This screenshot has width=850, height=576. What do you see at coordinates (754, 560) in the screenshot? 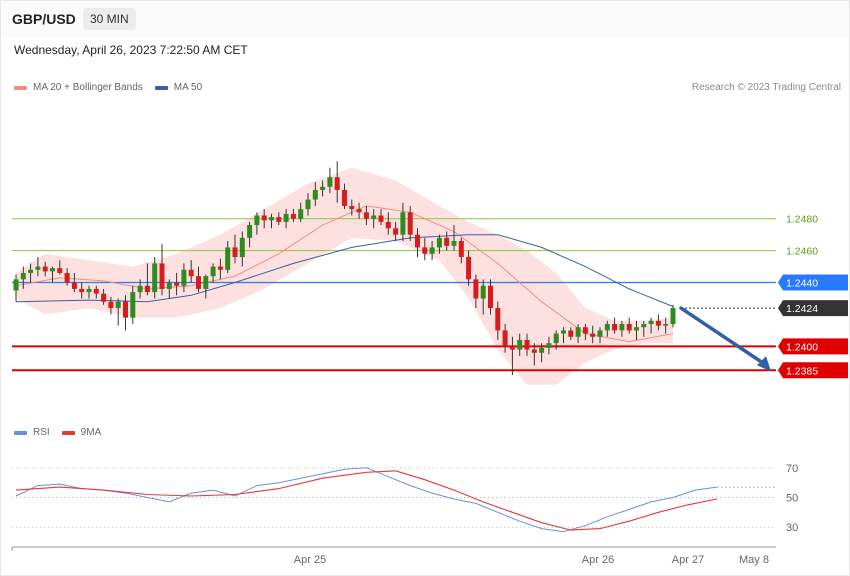
I see `x-tick-label-3: May 8` at bounding box center [754, 560].